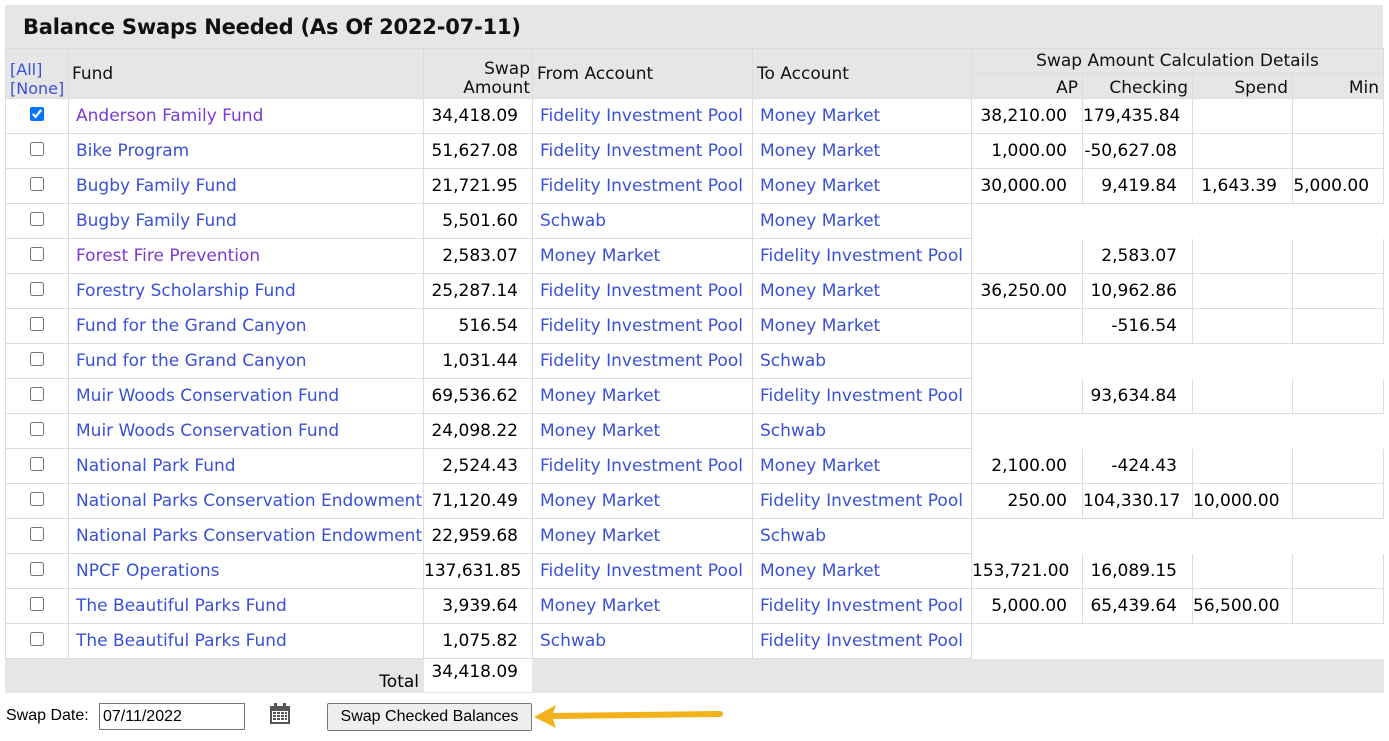 The width and height of the screenshot is (1389, 741). I want to click on total-row: Total 34,418.09, so click(695, 675).